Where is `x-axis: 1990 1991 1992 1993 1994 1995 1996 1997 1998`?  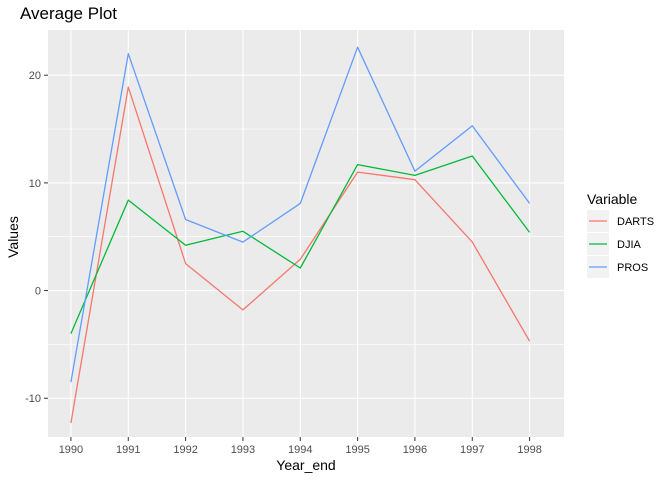
x-axis: 1990 1991 1992 1993 1994 1995 1996 1997 1998 is located at coordinates (300, 446).